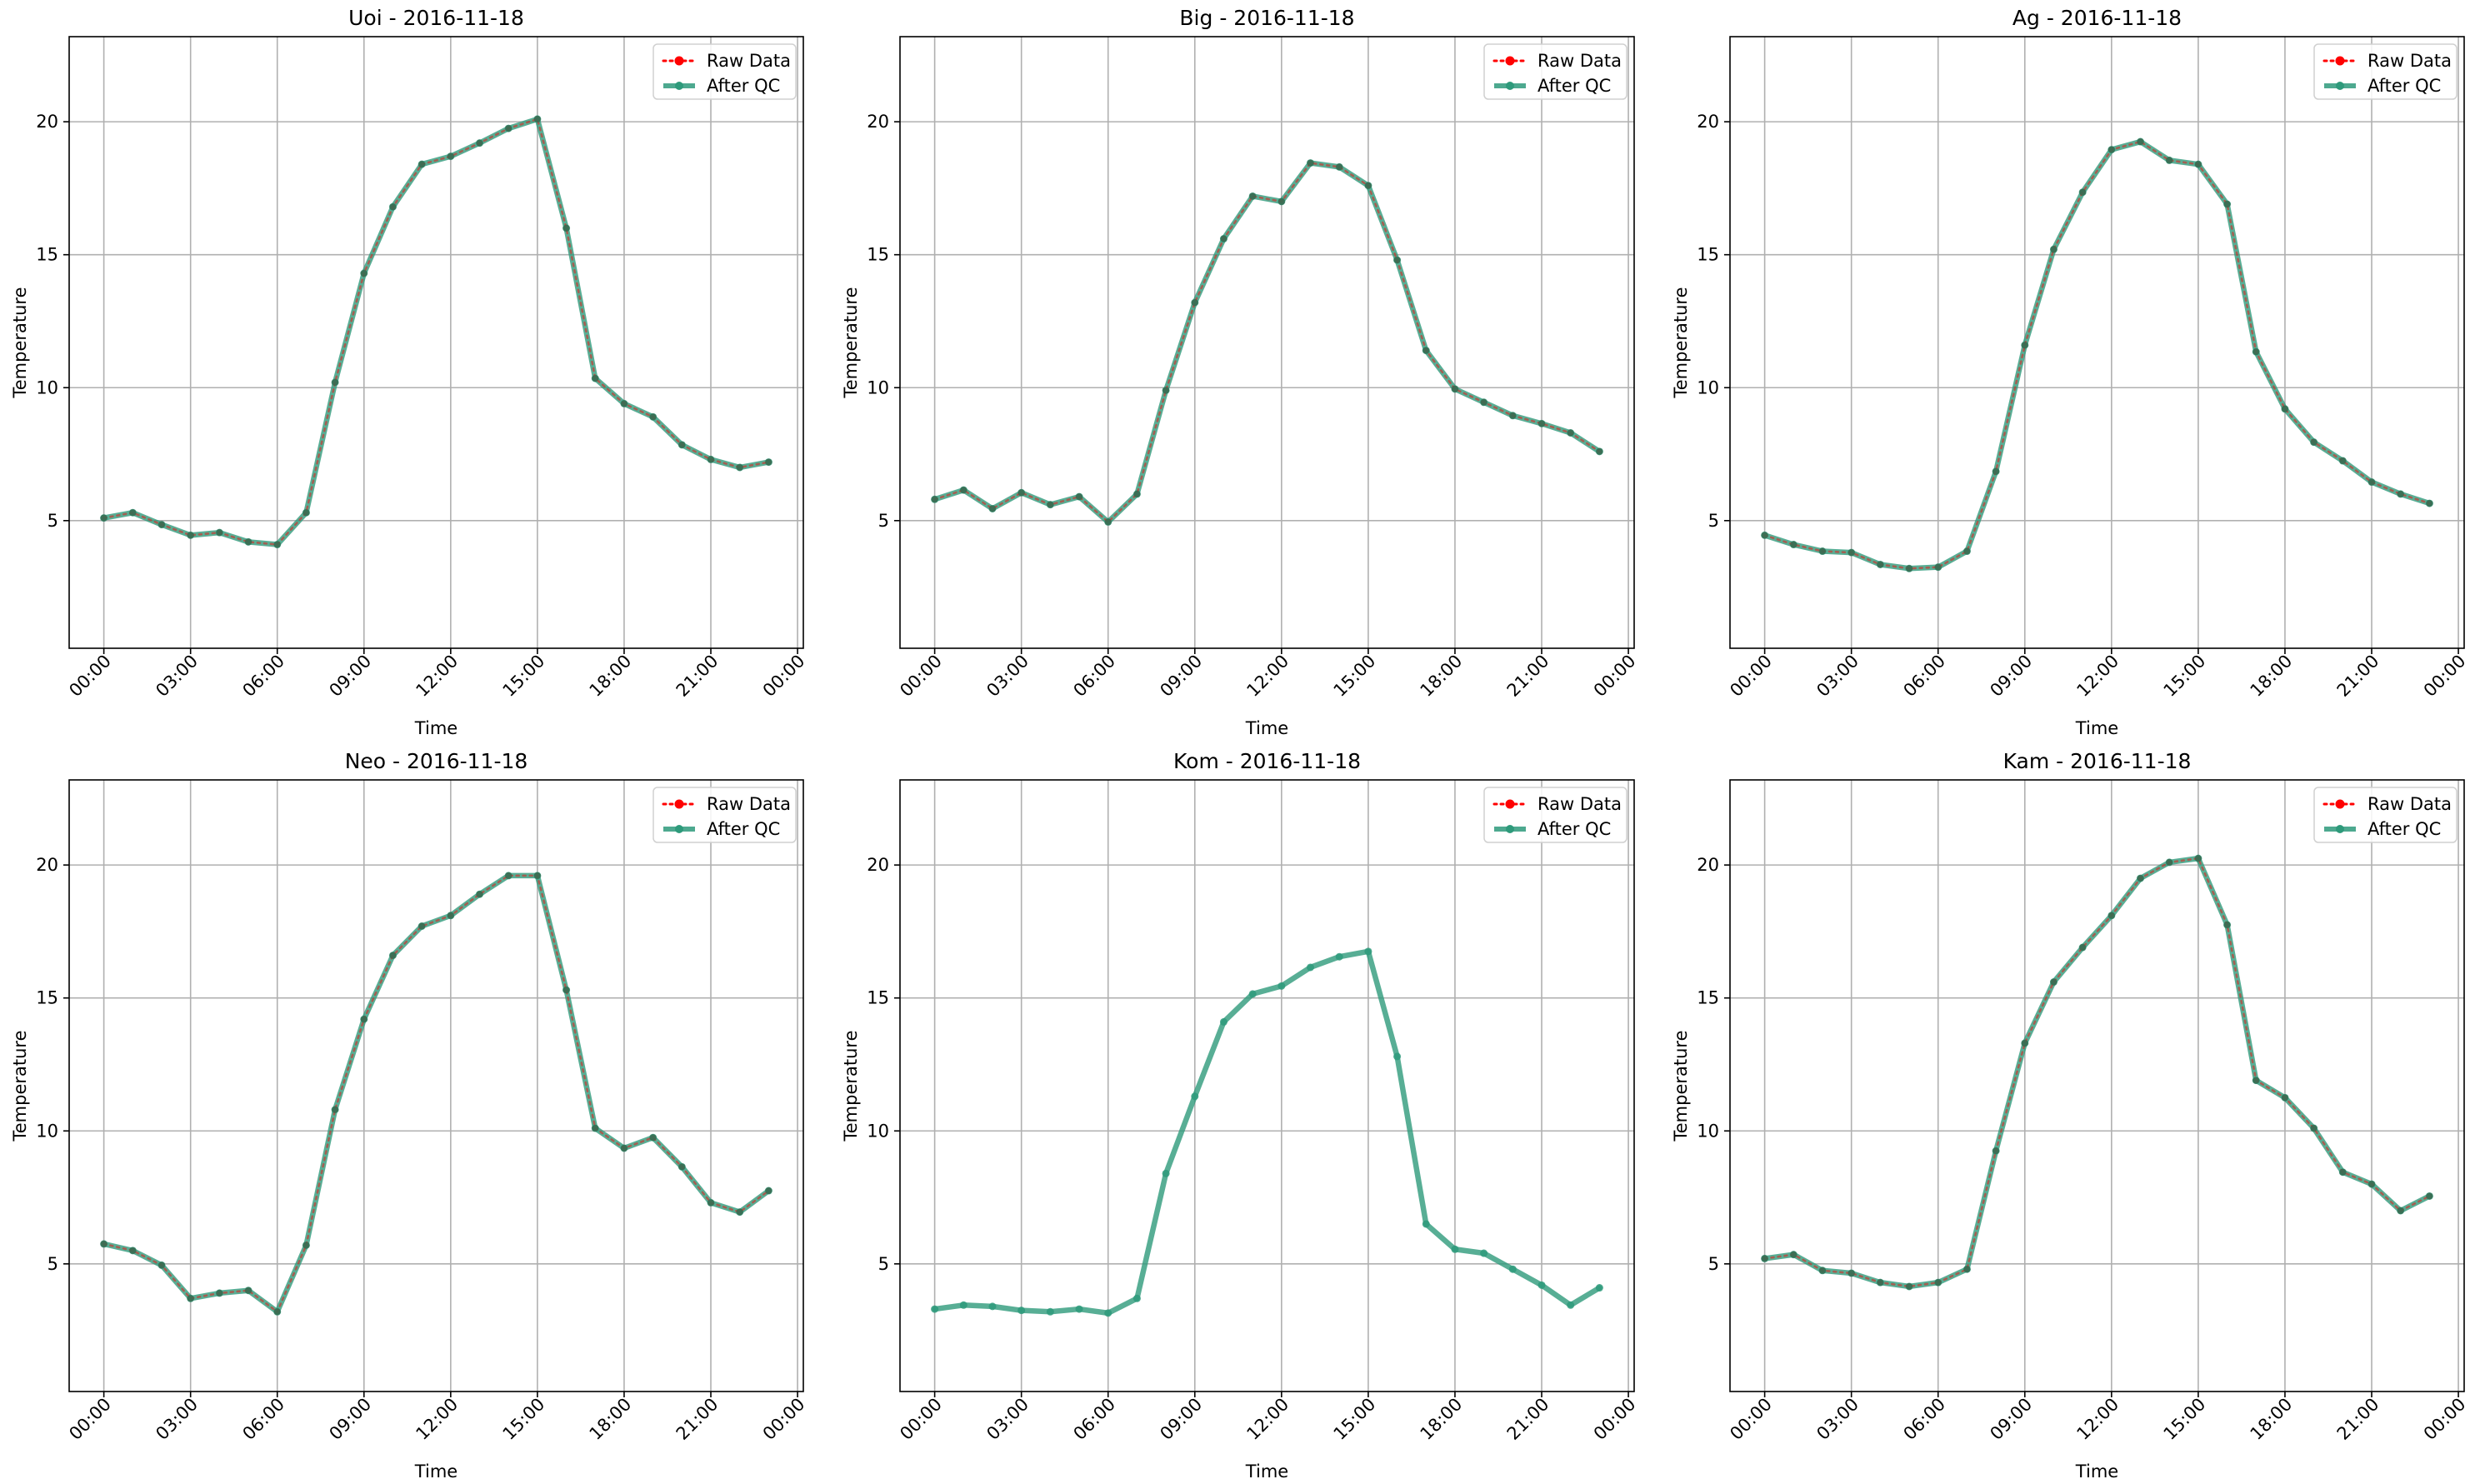 This screenshot has height=1484, width=2485. What do you see at coordinates (524, 676) in the screenshot?
I see `x-tick-label: 15:00` at bounding box center [524, 676].